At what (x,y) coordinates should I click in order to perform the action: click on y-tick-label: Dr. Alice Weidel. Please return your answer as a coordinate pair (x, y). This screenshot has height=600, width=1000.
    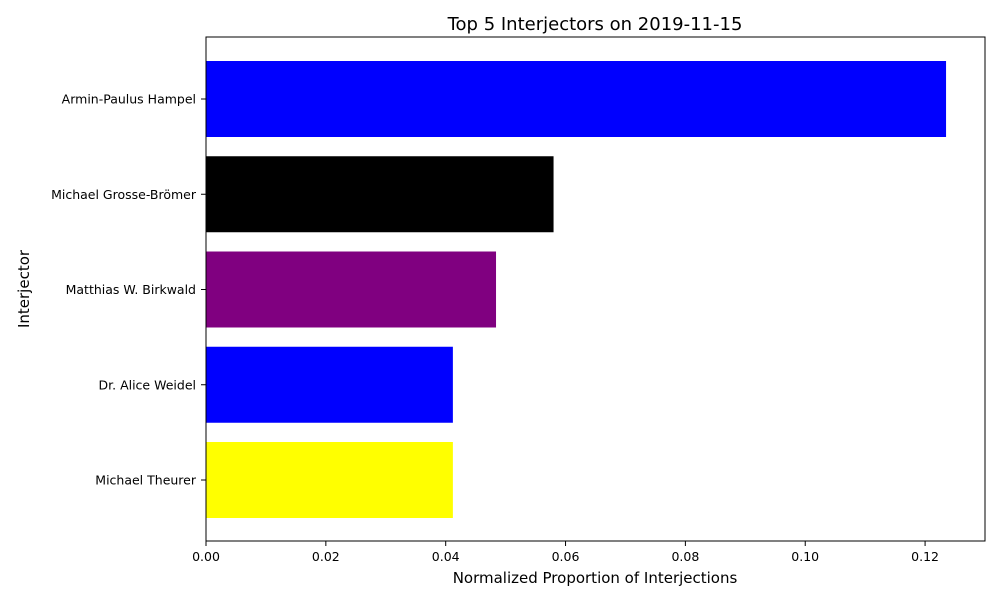
    Looking at the image, I should click on (148, 384).